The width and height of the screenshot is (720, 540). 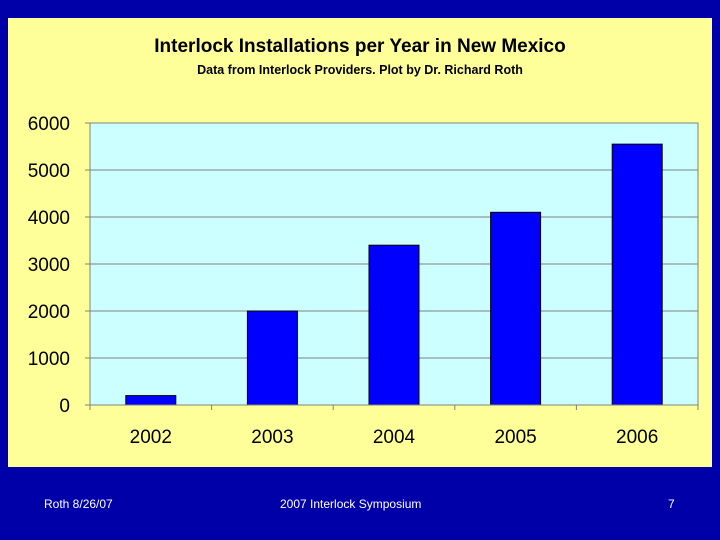 I want to click on x-tick-label: 2006, so click(x=637, y=437).